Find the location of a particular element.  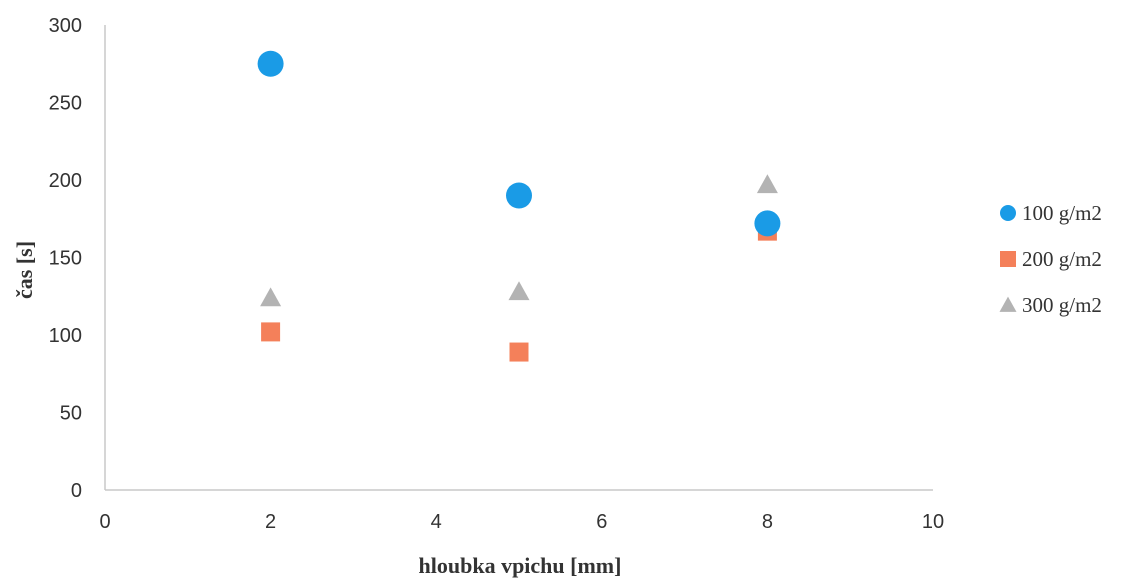

legend-item: 300 g/m2 is located at coordinates (1050, 305).